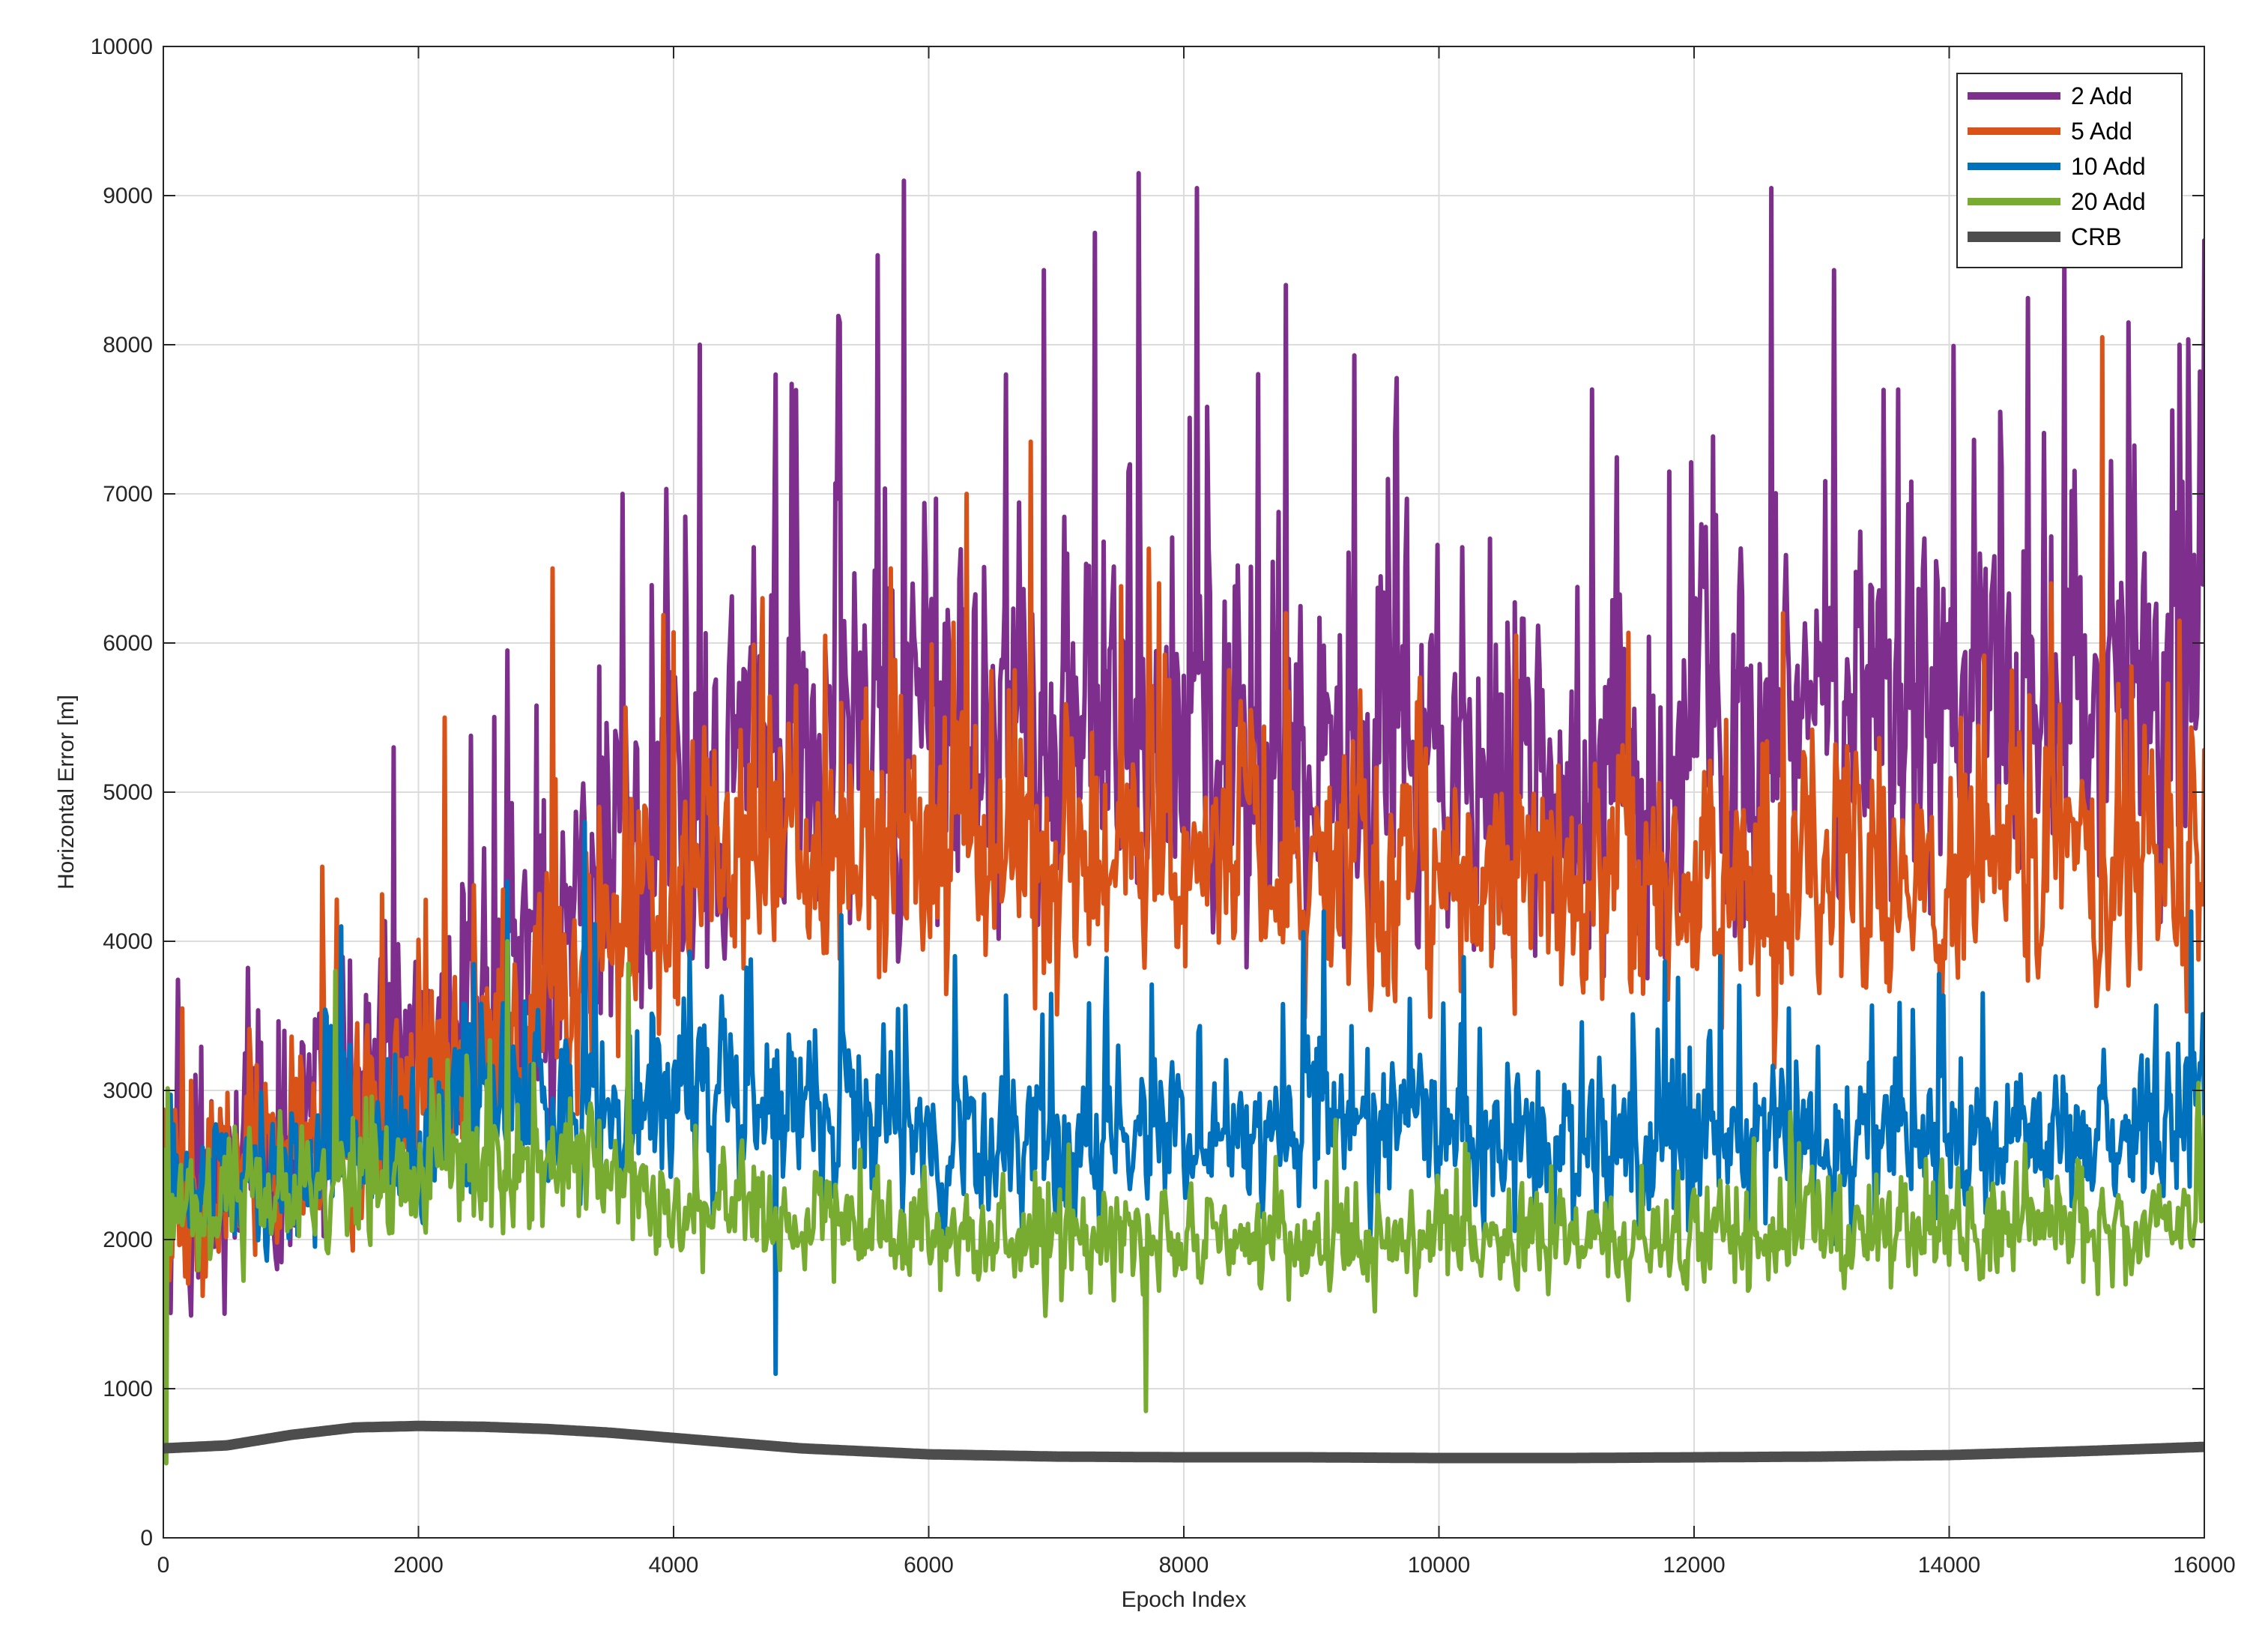 The height and width of the screenshot is (1639, 2268). What do you see at coordinates (2108, 202) in the screenshot?
I see `legend-label: 20 Add` at bounding box center [2108, 202].